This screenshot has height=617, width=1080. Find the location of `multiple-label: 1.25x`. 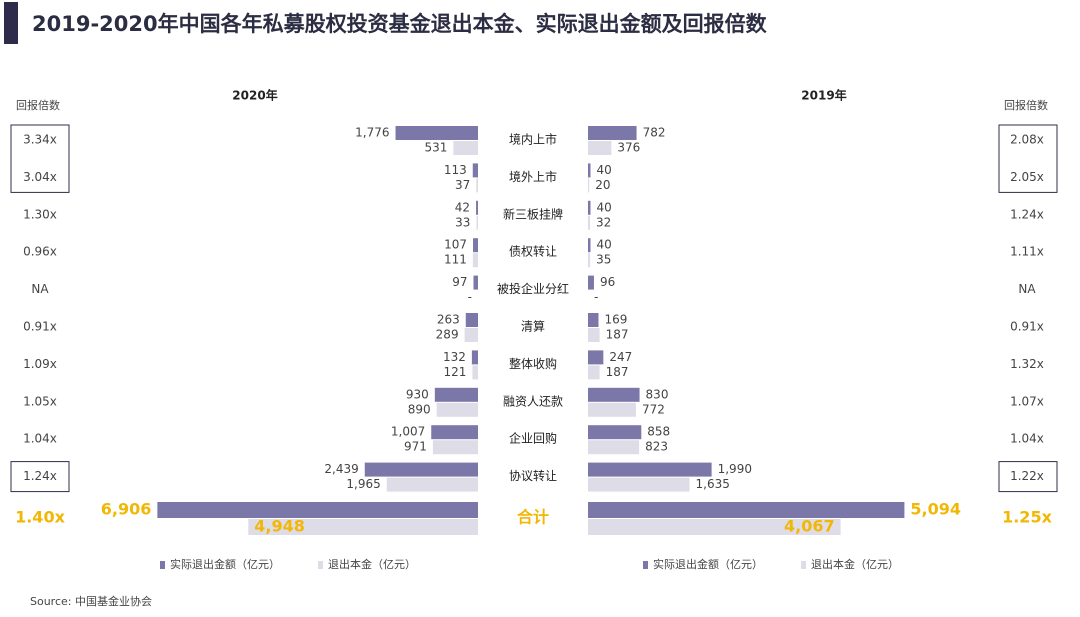

multiple-label: 1.25x is located at coordinates (1027, 517).